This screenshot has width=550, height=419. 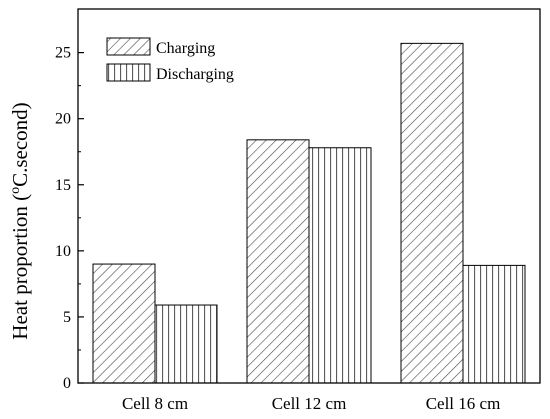 What do you see at coordinates (155, 403) in the screenshot?
I see `x-category-label: Cell 8 cm` at bounding box center [155, 403].